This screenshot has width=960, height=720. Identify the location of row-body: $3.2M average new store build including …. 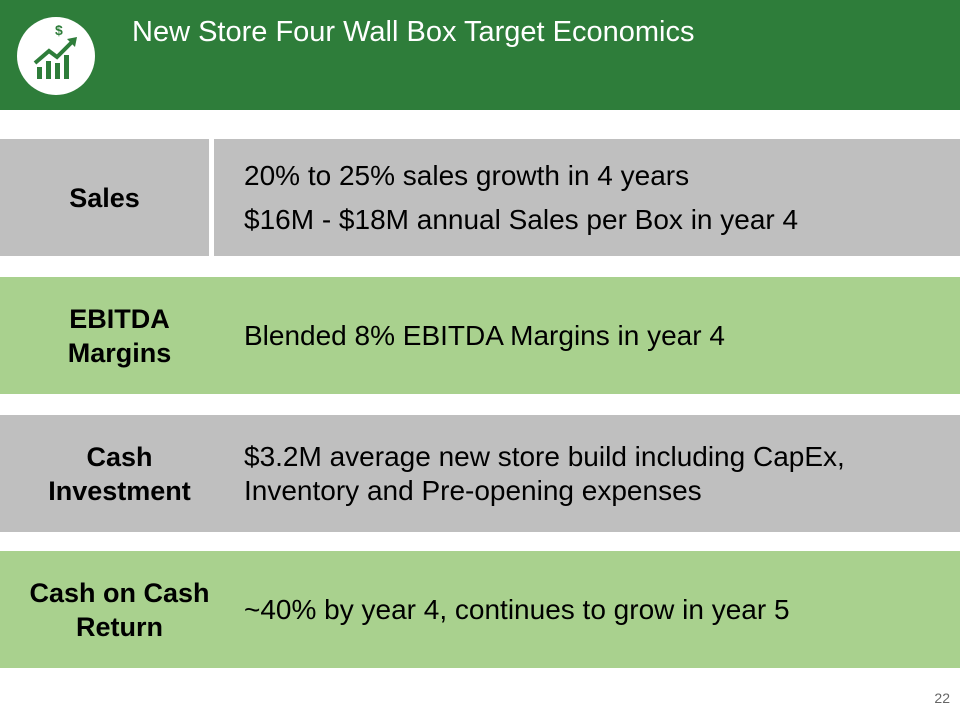
(587, 473).